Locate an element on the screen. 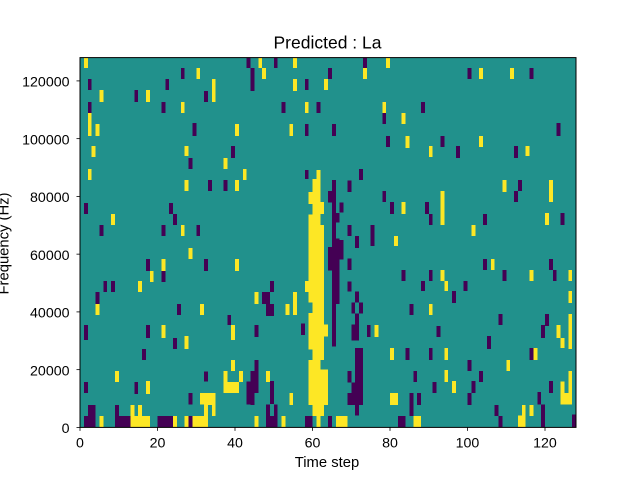  svg-text: 60 is located at coordinates (313, 444).